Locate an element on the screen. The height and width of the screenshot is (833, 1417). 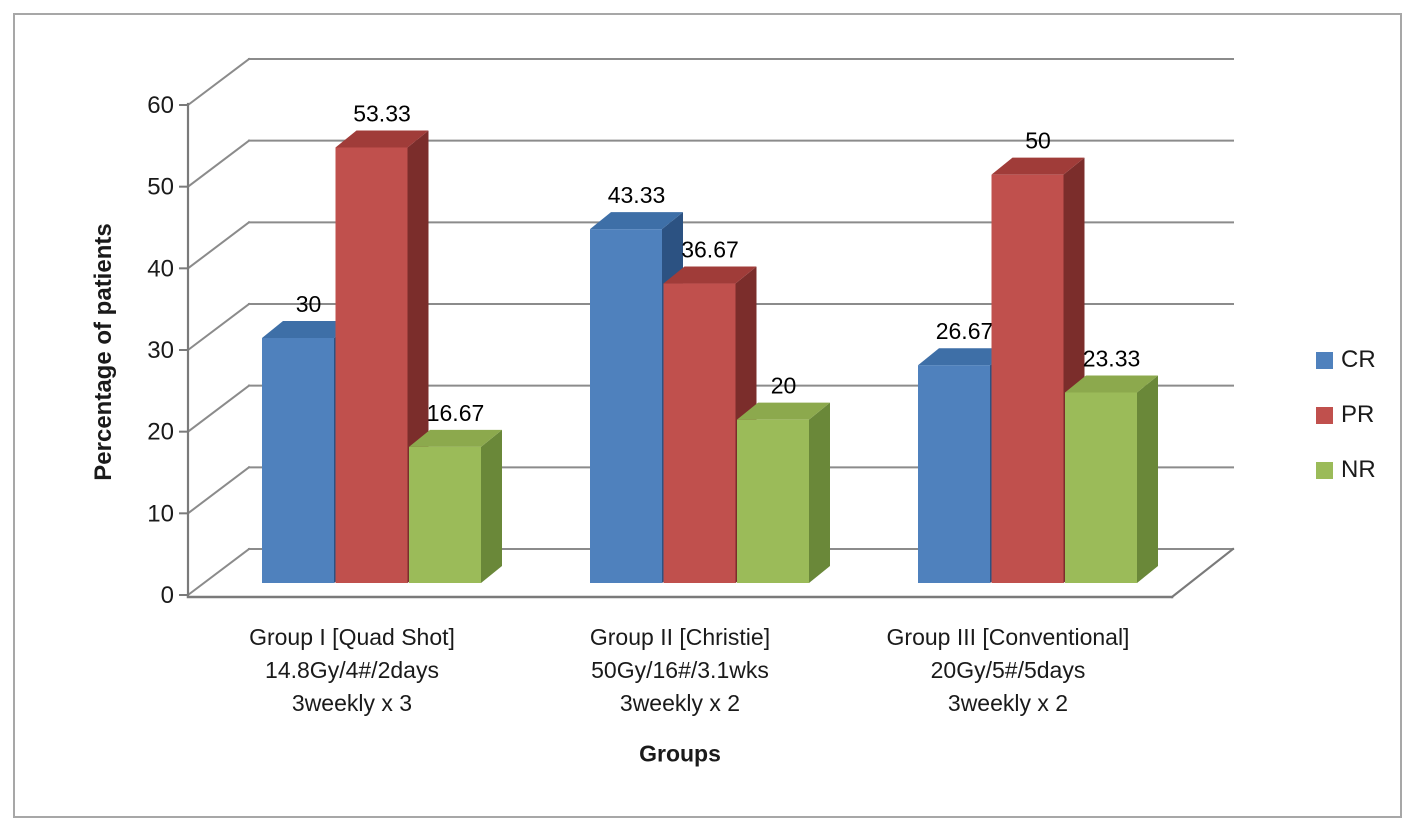
y-tick-label: 30 is located at coordinates (160, 350).